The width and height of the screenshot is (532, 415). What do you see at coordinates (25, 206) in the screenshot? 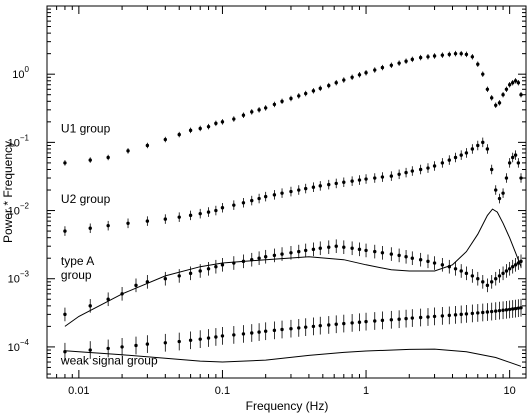
I see `y-tick-exponent: −2` at bounding box center [25, 206].